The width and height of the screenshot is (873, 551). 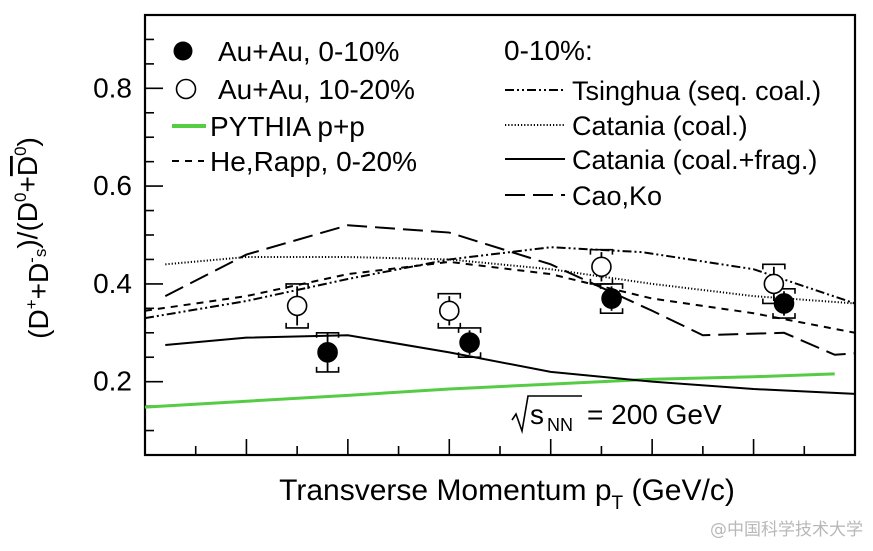 What do you see at coordinates (489, 390) in the screenshot?
I see `curve-pythia` at bounding box center [489, 390].